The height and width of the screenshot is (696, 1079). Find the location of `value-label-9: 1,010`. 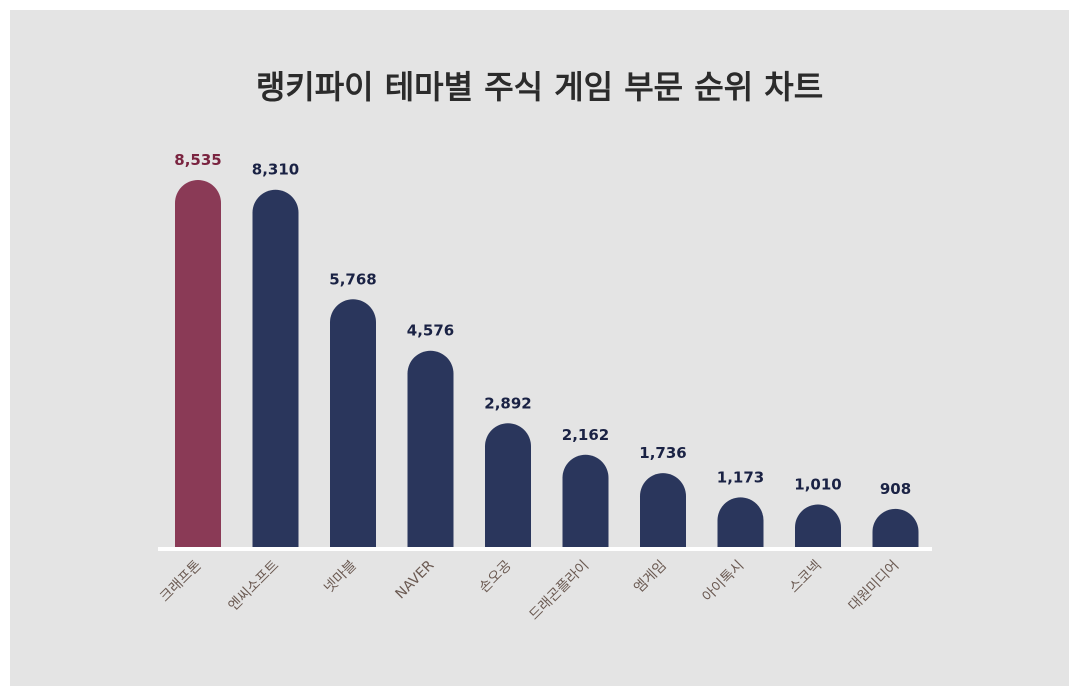

value-label-9: 1,010 is located at coordinates (817, 484).